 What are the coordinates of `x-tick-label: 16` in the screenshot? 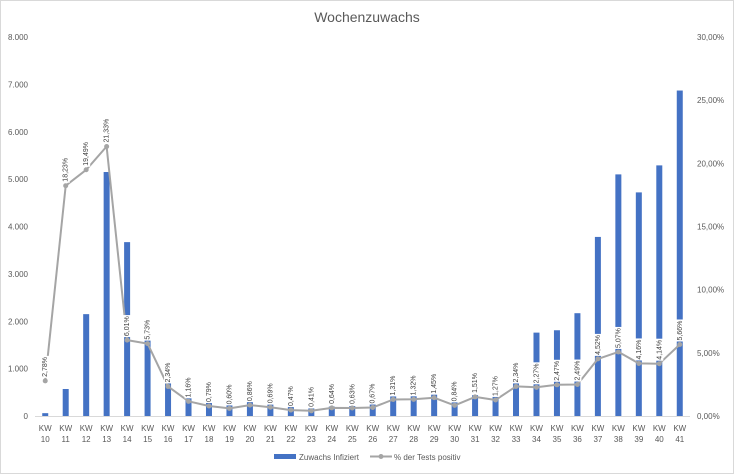 It's located at (168, 439).